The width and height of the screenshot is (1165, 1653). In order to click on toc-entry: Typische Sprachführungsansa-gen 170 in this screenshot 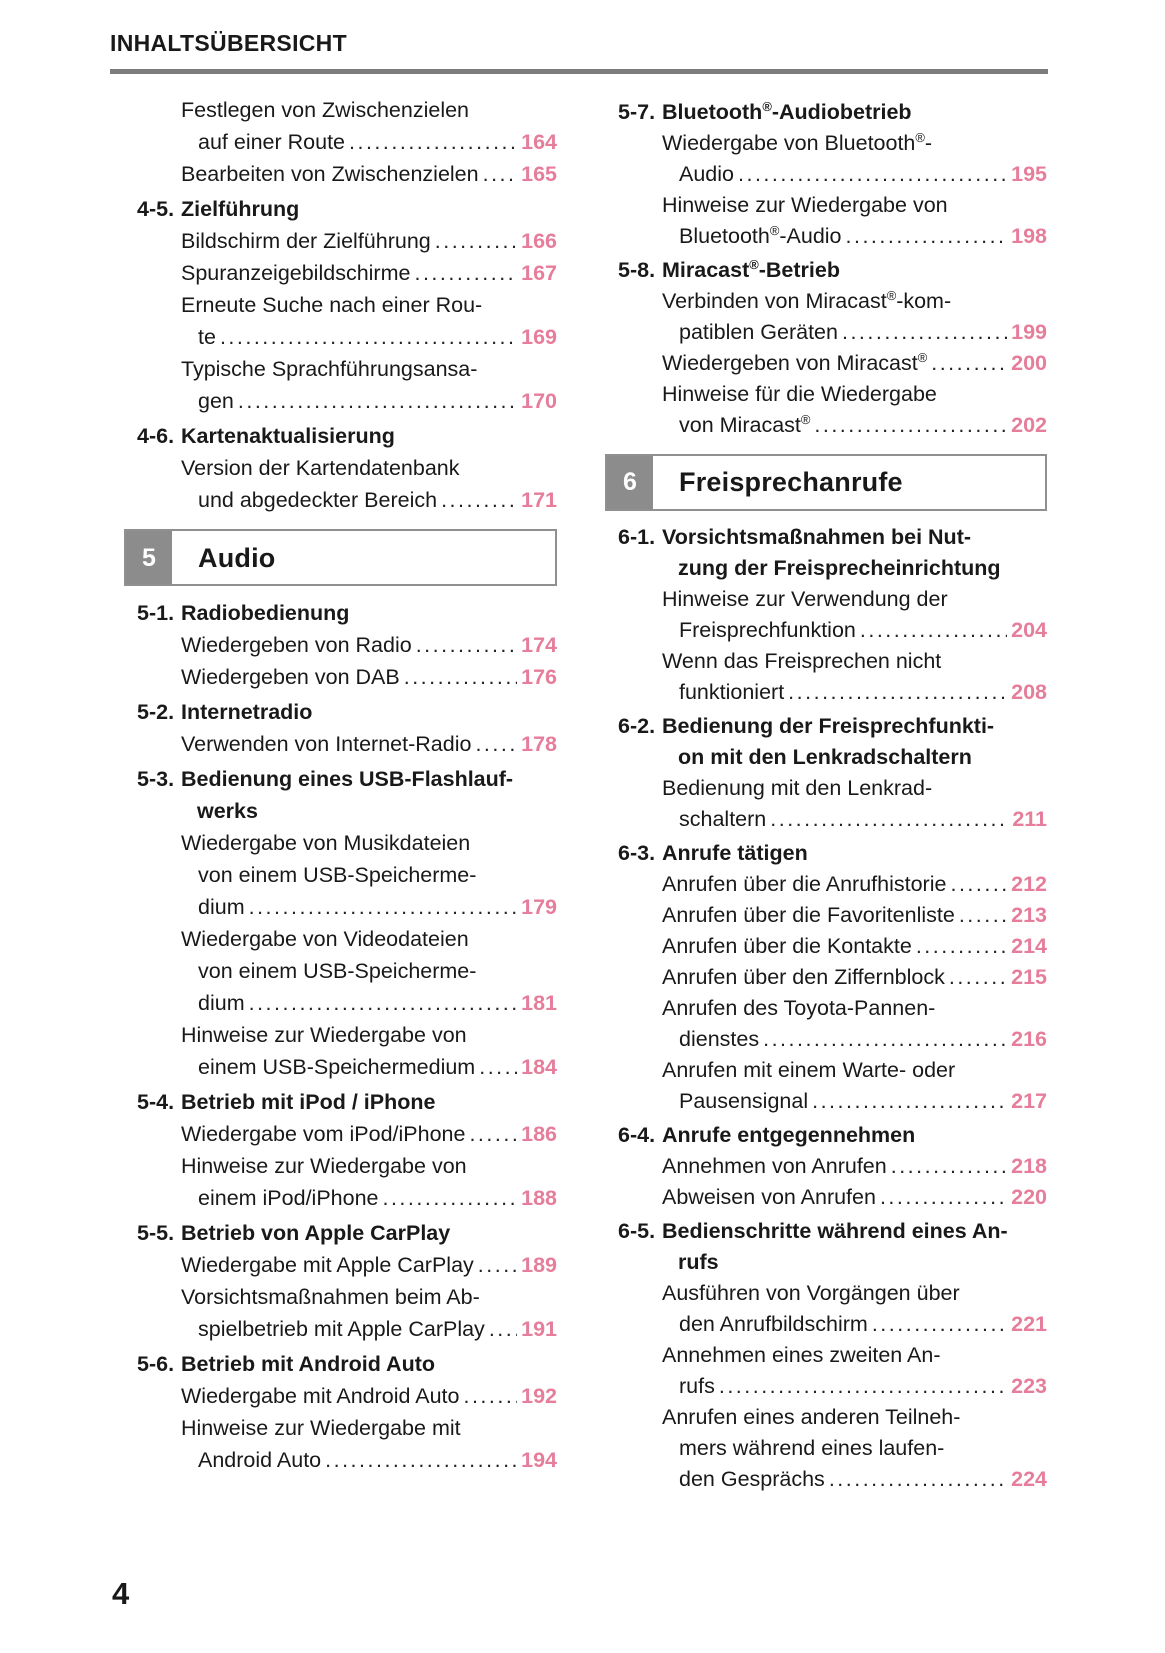, I will do `click(333, 385)`.